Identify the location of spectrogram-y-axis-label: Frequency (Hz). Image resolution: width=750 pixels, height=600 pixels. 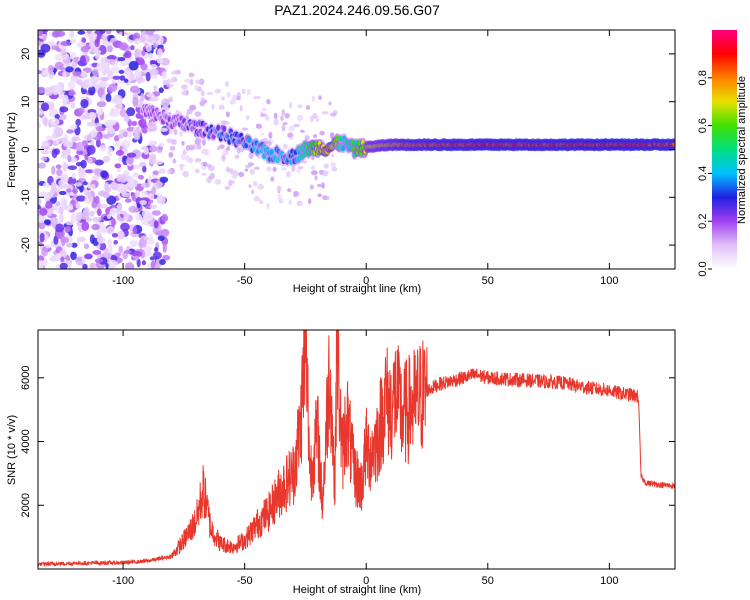
(12, 150).